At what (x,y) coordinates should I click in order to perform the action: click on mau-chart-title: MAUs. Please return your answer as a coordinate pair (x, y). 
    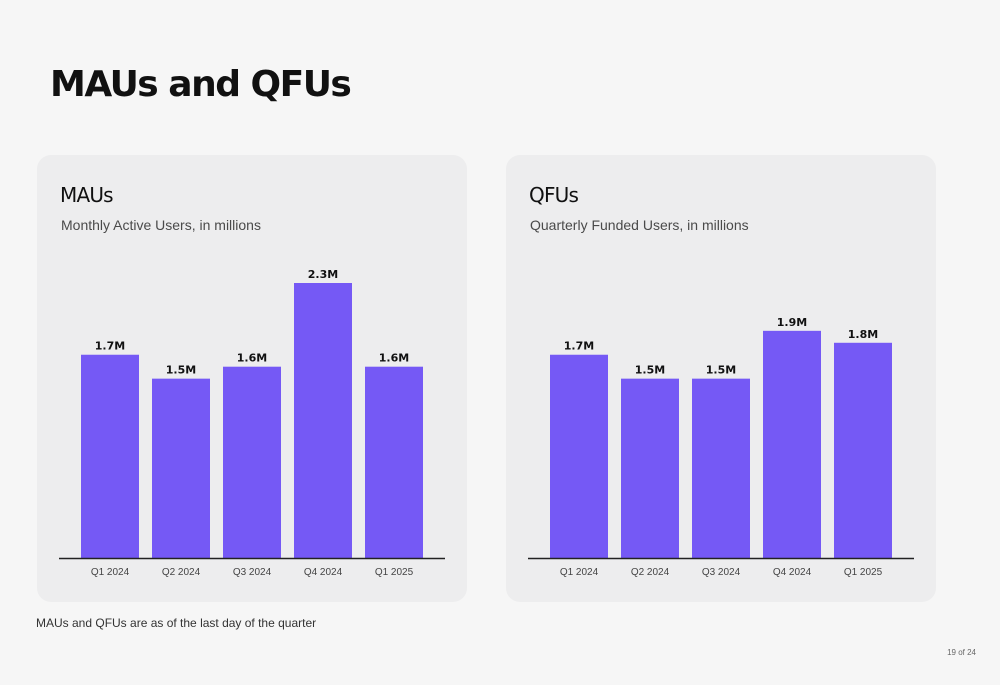
    Looking at the image, I should click on (87, 195).